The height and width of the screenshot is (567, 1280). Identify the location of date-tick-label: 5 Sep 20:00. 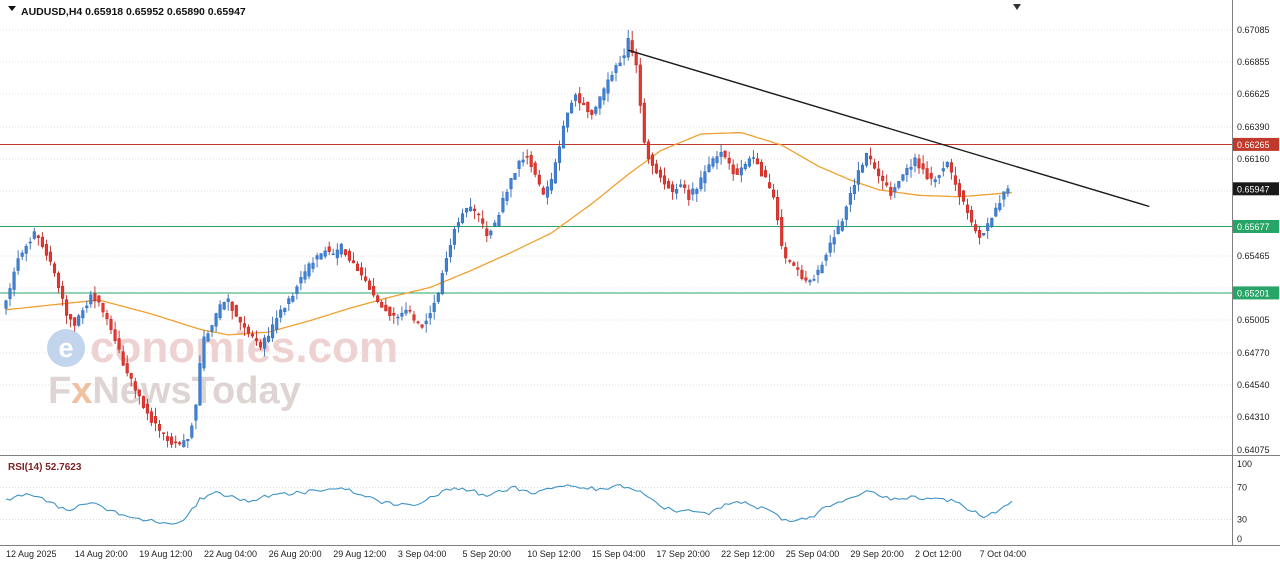
(487, 554).